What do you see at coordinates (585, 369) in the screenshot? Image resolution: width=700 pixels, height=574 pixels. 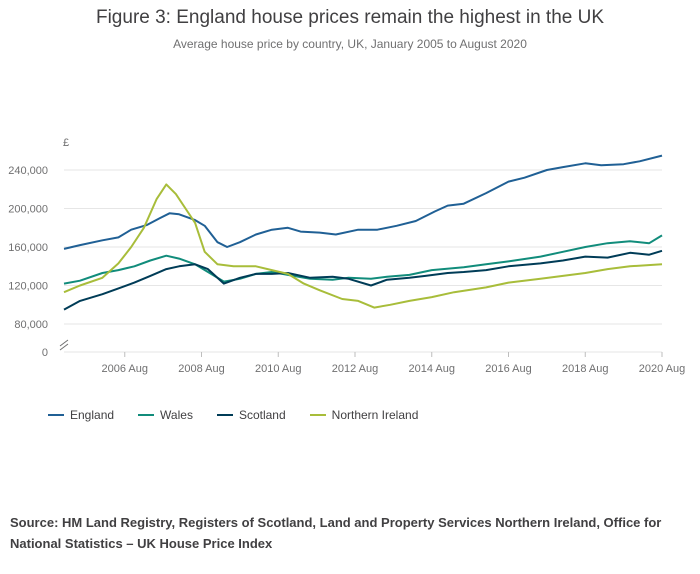 I see `x-tick-label: 2018 Aug` at bounding box center [585, 369].